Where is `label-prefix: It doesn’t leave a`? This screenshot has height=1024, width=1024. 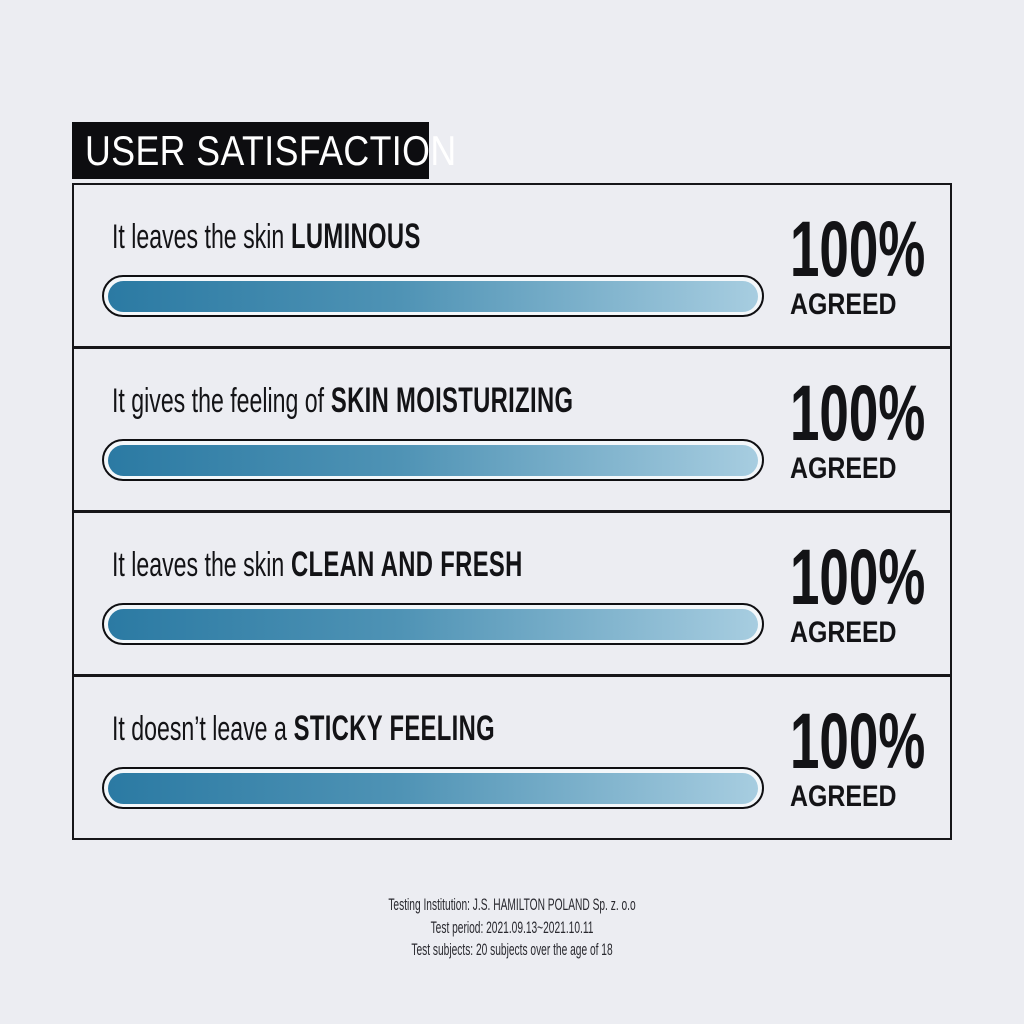
label-prefix: It doesn’t leave a is located at coordinates (199, 729).